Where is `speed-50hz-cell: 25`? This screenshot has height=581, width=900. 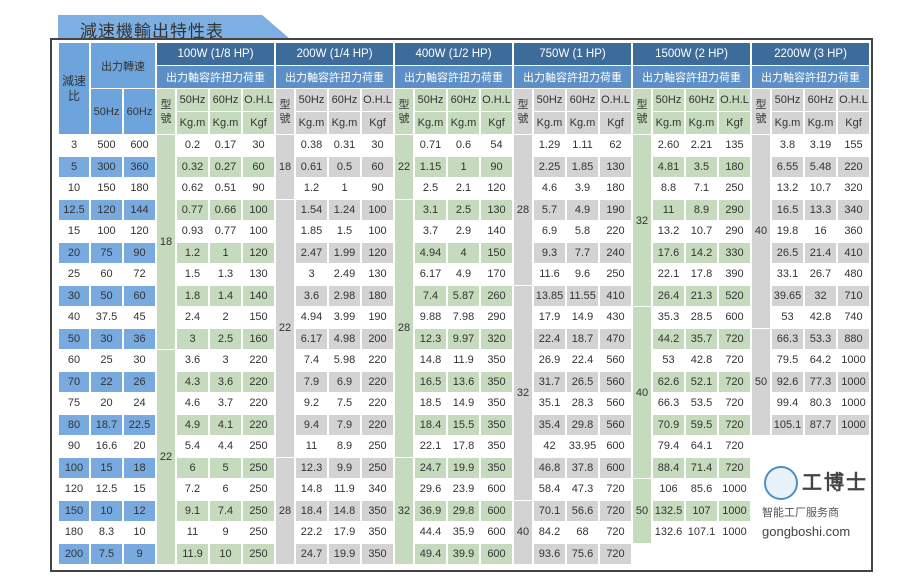
speed-50hz-cell: 25 is located at coordinates (106, 360).